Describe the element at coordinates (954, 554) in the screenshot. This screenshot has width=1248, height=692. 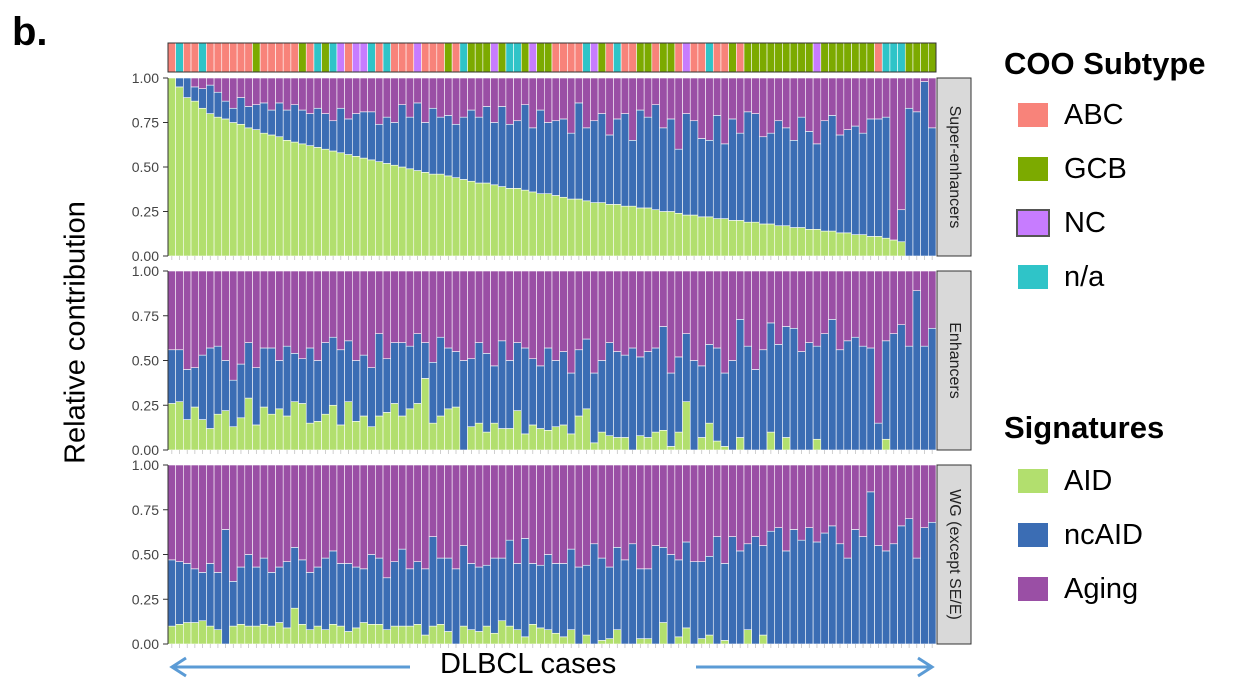
I see `facet-label: WG (except SE/E)` at that location.